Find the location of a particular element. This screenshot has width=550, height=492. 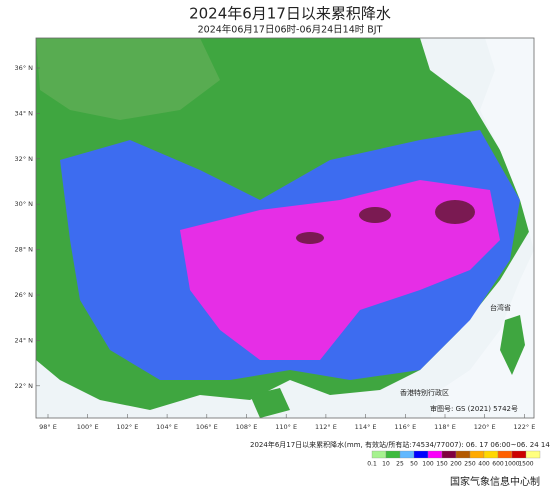

lon-label: 102° E is located at coordinates (127, 427).